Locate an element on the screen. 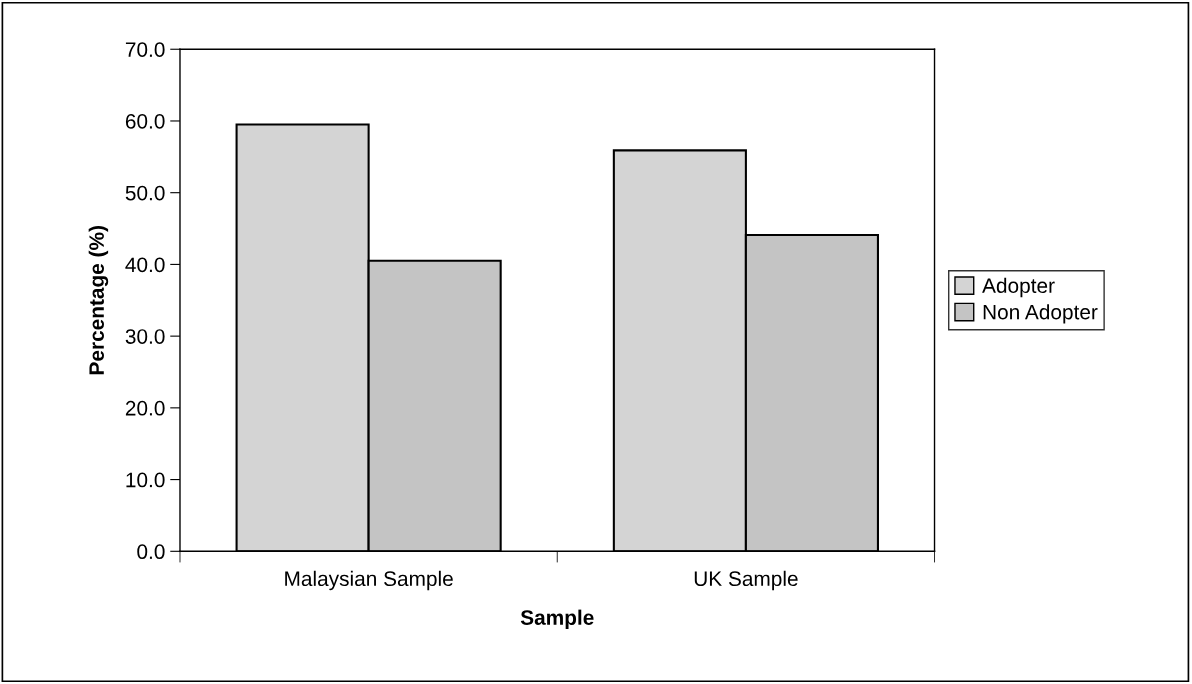 The height and width of the screenshot is (684, 1192). y-tick-label: 60.0 is located at coordinates (145, 121).